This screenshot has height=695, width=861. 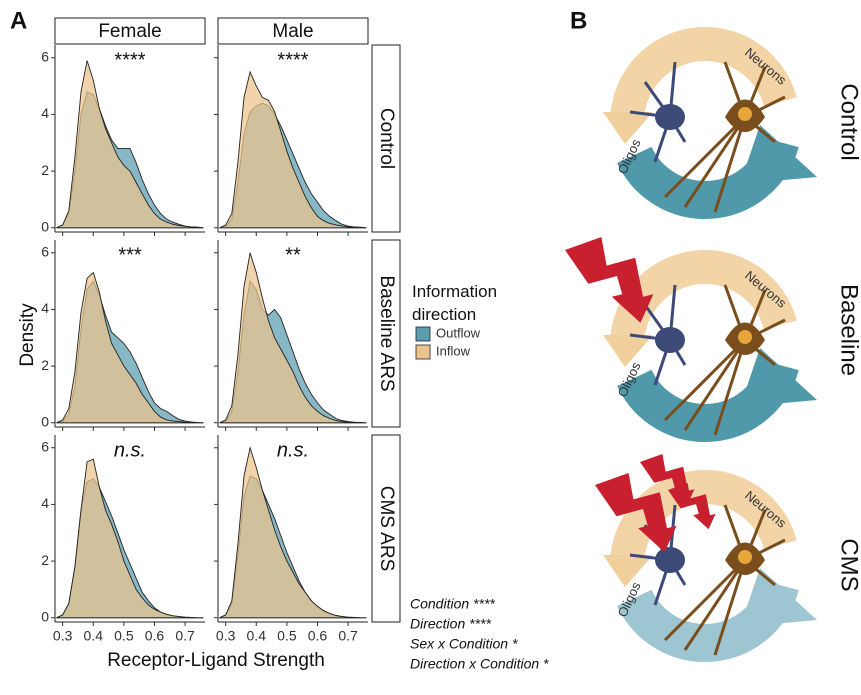 What do you see at coordinates (216, 660) in the screenshot?
I see `x-axis-label: Receptor-Ligand Strength` at bounding box center [216, 660].